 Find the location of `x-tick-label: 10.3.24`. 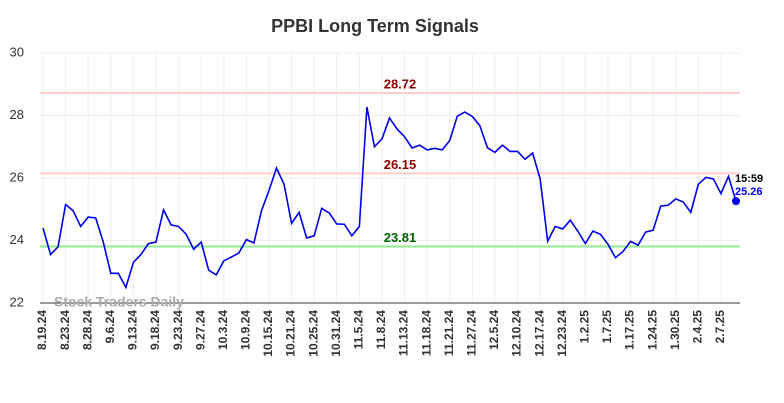

x-tick-label: 10.3.24 is located at coordinates (223, 330).